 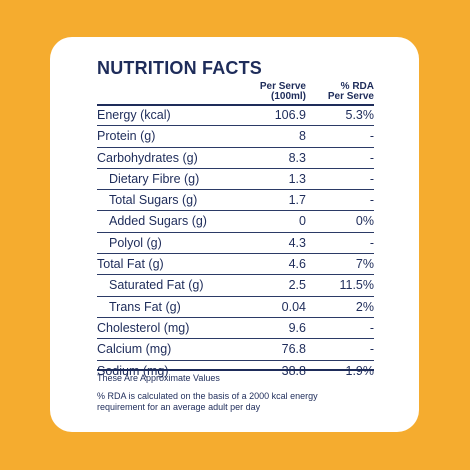 I want to click on per-serve-value: 2.5, so click(x=297, y=285).